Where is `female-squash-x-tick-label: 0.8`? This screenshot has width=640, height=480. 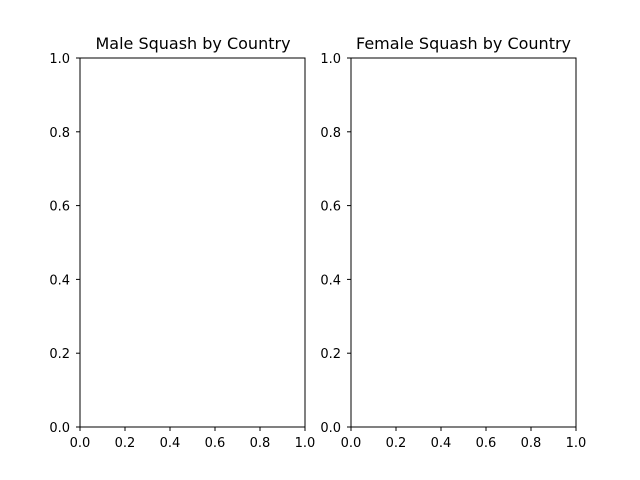
female-squash-x-tick-label: 0.8 is located at coordinates (531, 443).